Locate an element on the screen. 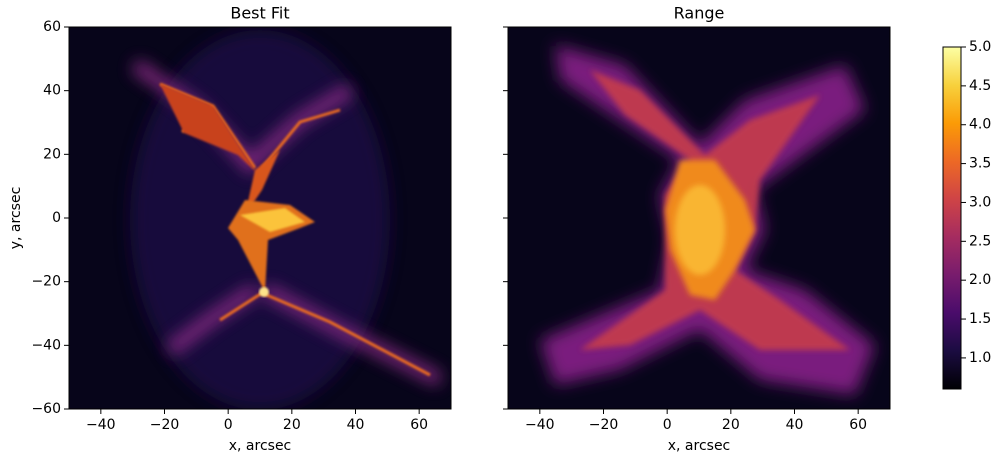 The image size is (999, 465). colorbar-tick-label: 5.0 is located at coordinates (980, 47).